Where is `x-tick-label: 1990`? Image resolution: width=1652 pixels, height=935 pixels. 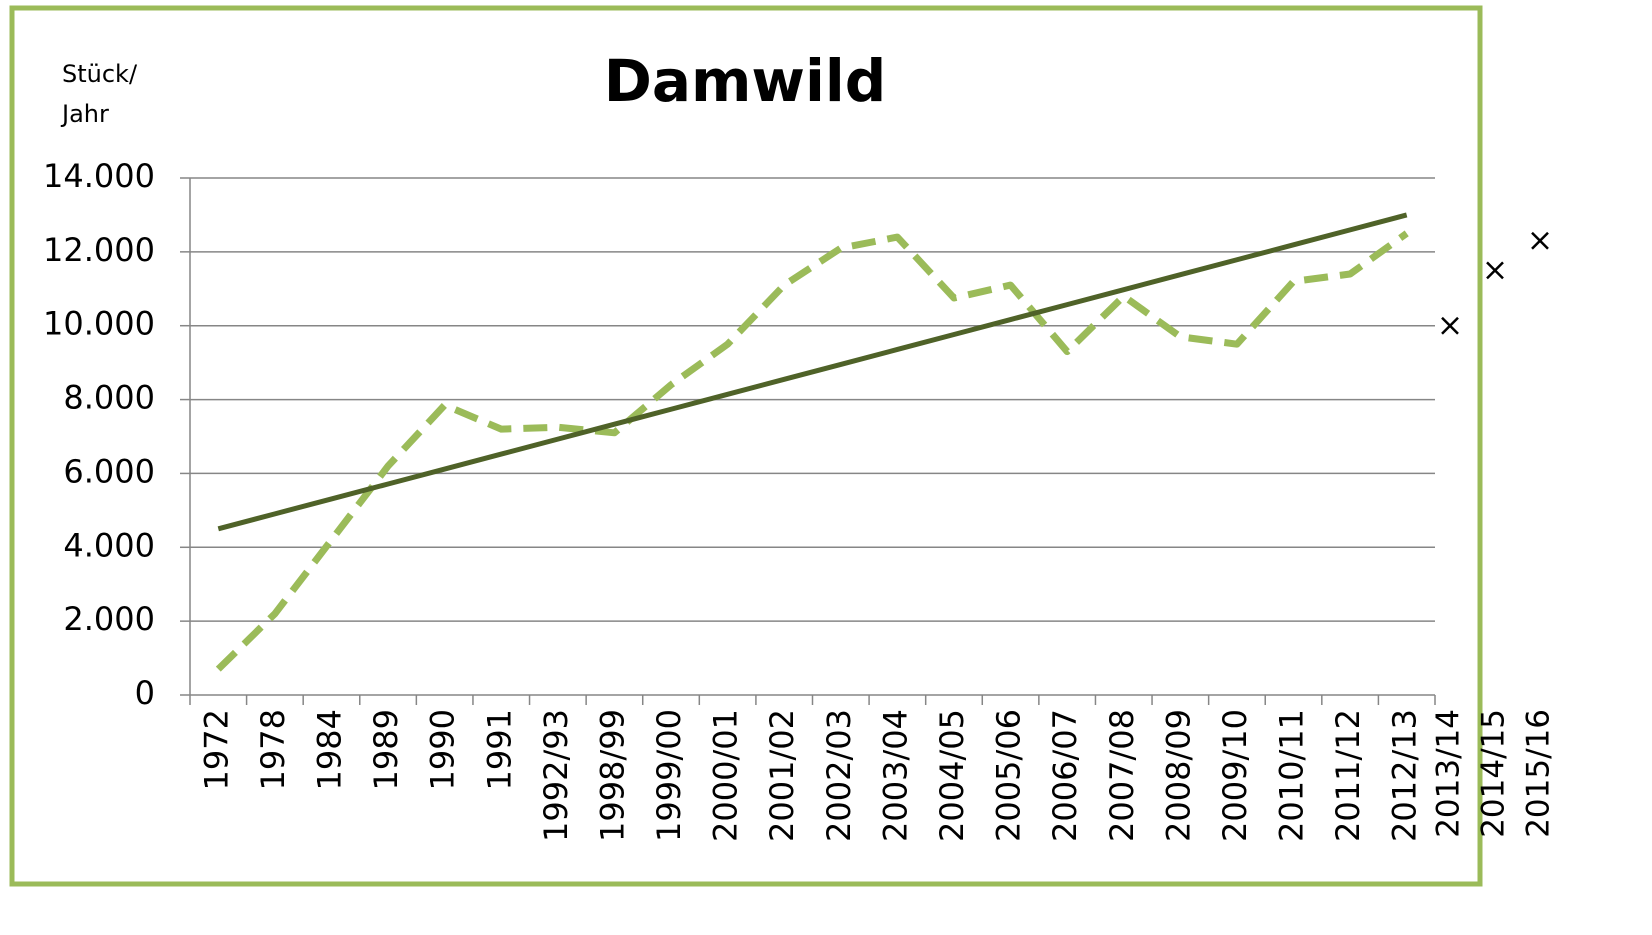
x-tick-label: 1990 is located at coordinates (443, 749).